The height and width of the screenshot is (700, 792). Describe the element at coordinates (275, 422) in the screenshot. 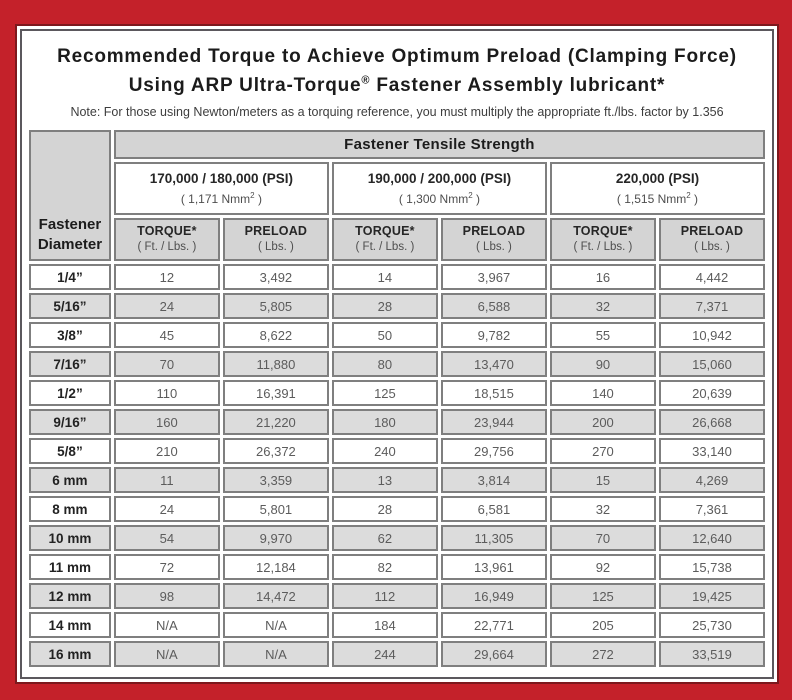

I see `value-cell: 21,220` at that location.